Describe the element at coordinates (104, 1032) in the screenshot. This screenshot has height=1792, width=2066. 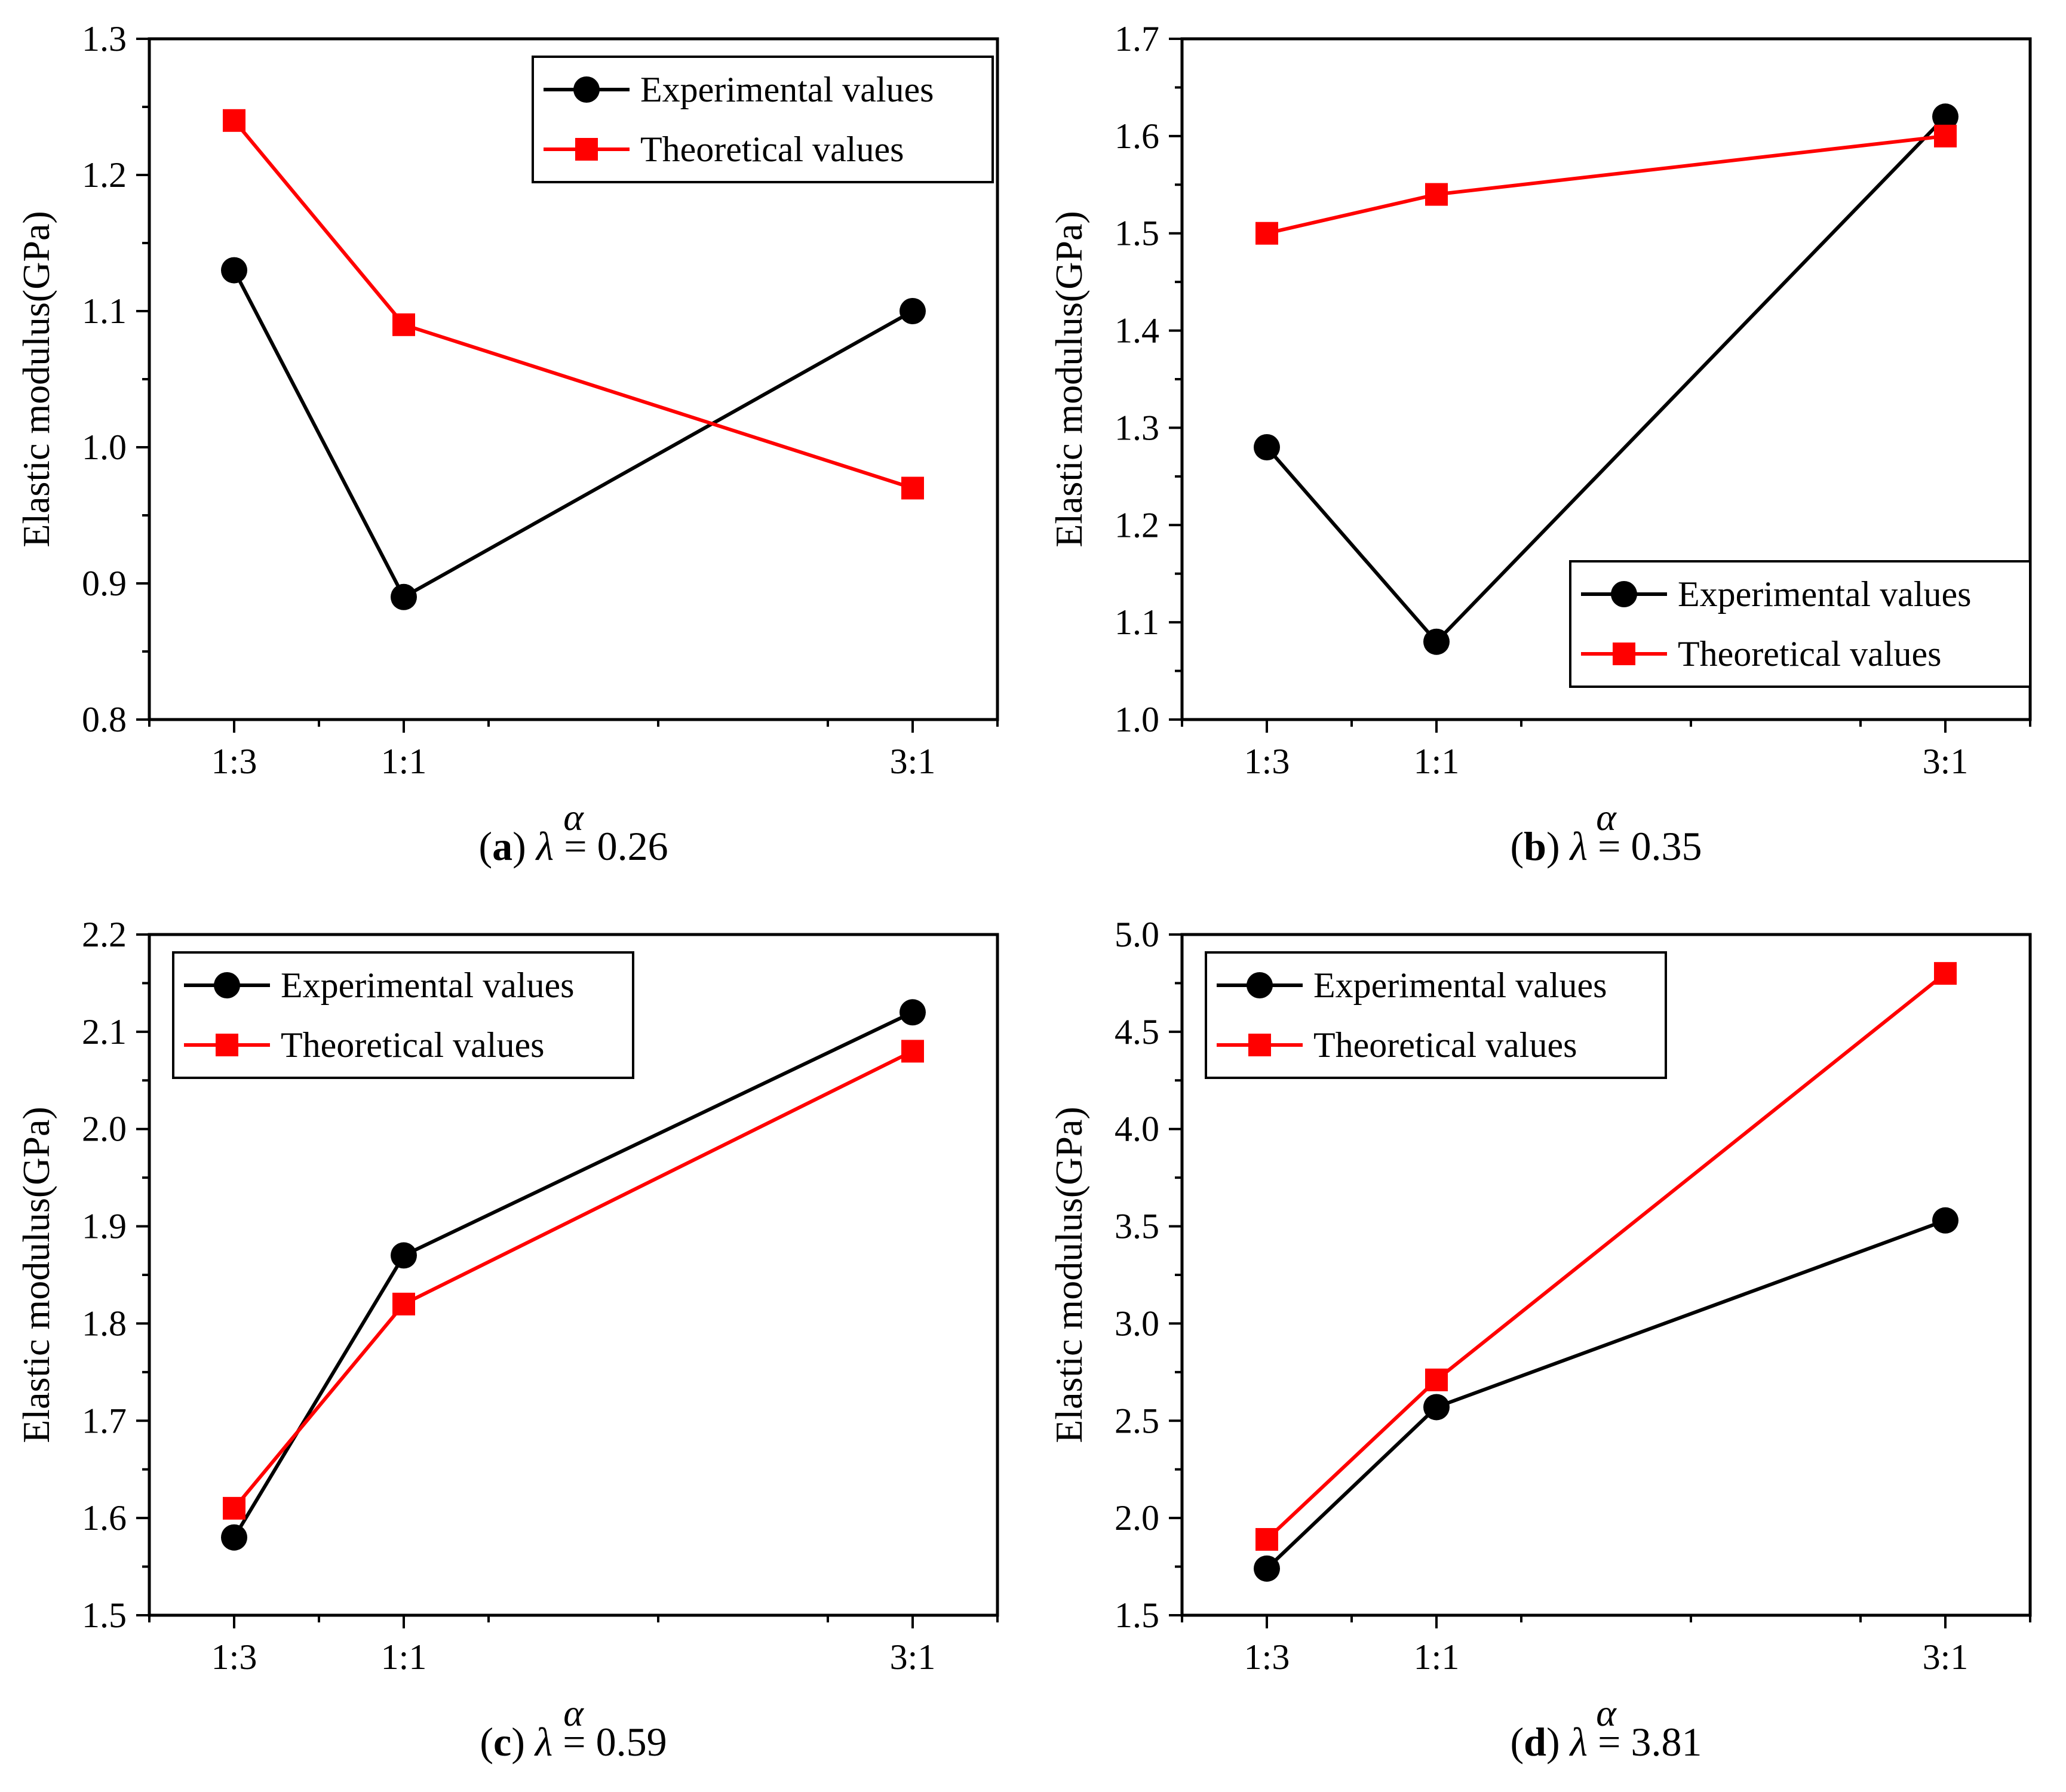
I see `y-tick-label: 2.1` at that location.